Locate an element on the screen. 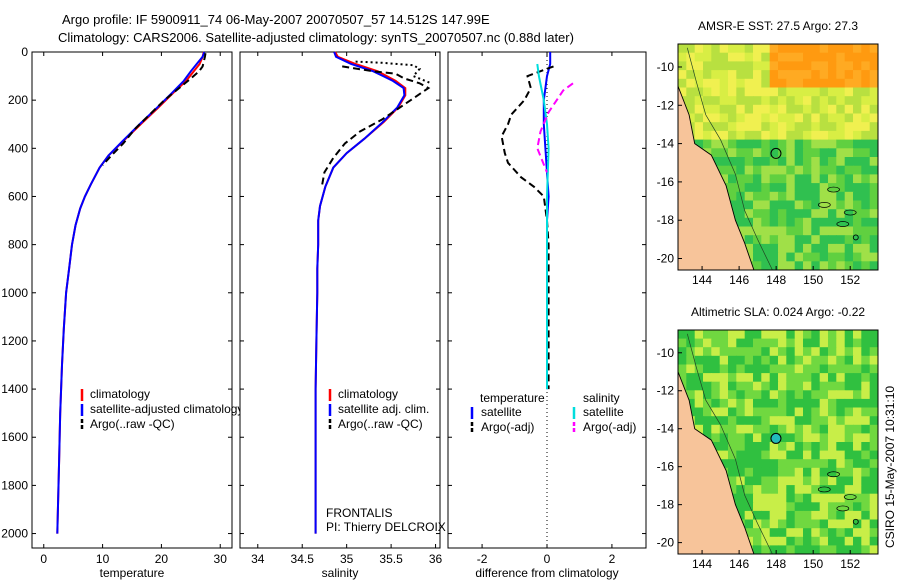  x-tick-label: 144 is located at coordinates (702, 564).